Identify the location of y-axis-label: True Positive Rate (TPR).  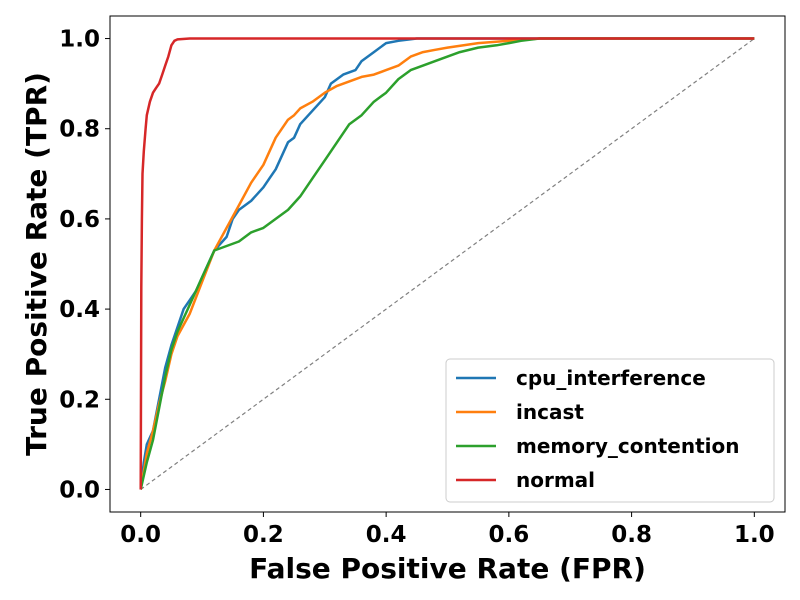
(36, 264).